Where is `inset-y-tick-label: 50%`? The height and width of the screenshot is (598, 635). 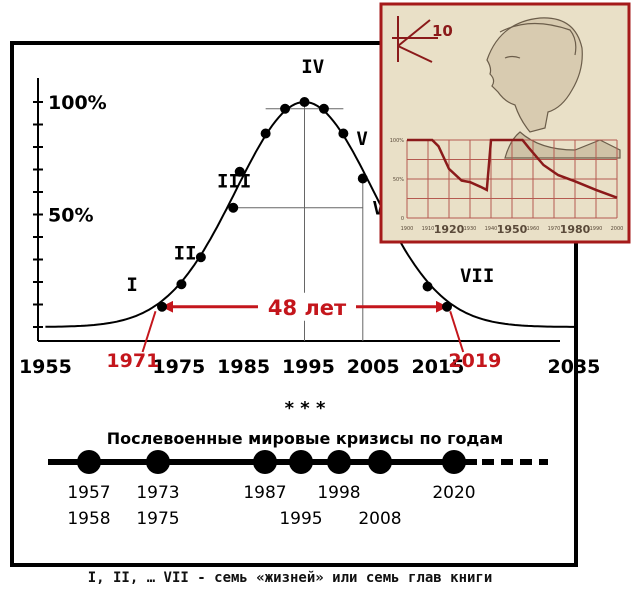 inset-y-tick-label: 50% is located at coordinates (398, 180).